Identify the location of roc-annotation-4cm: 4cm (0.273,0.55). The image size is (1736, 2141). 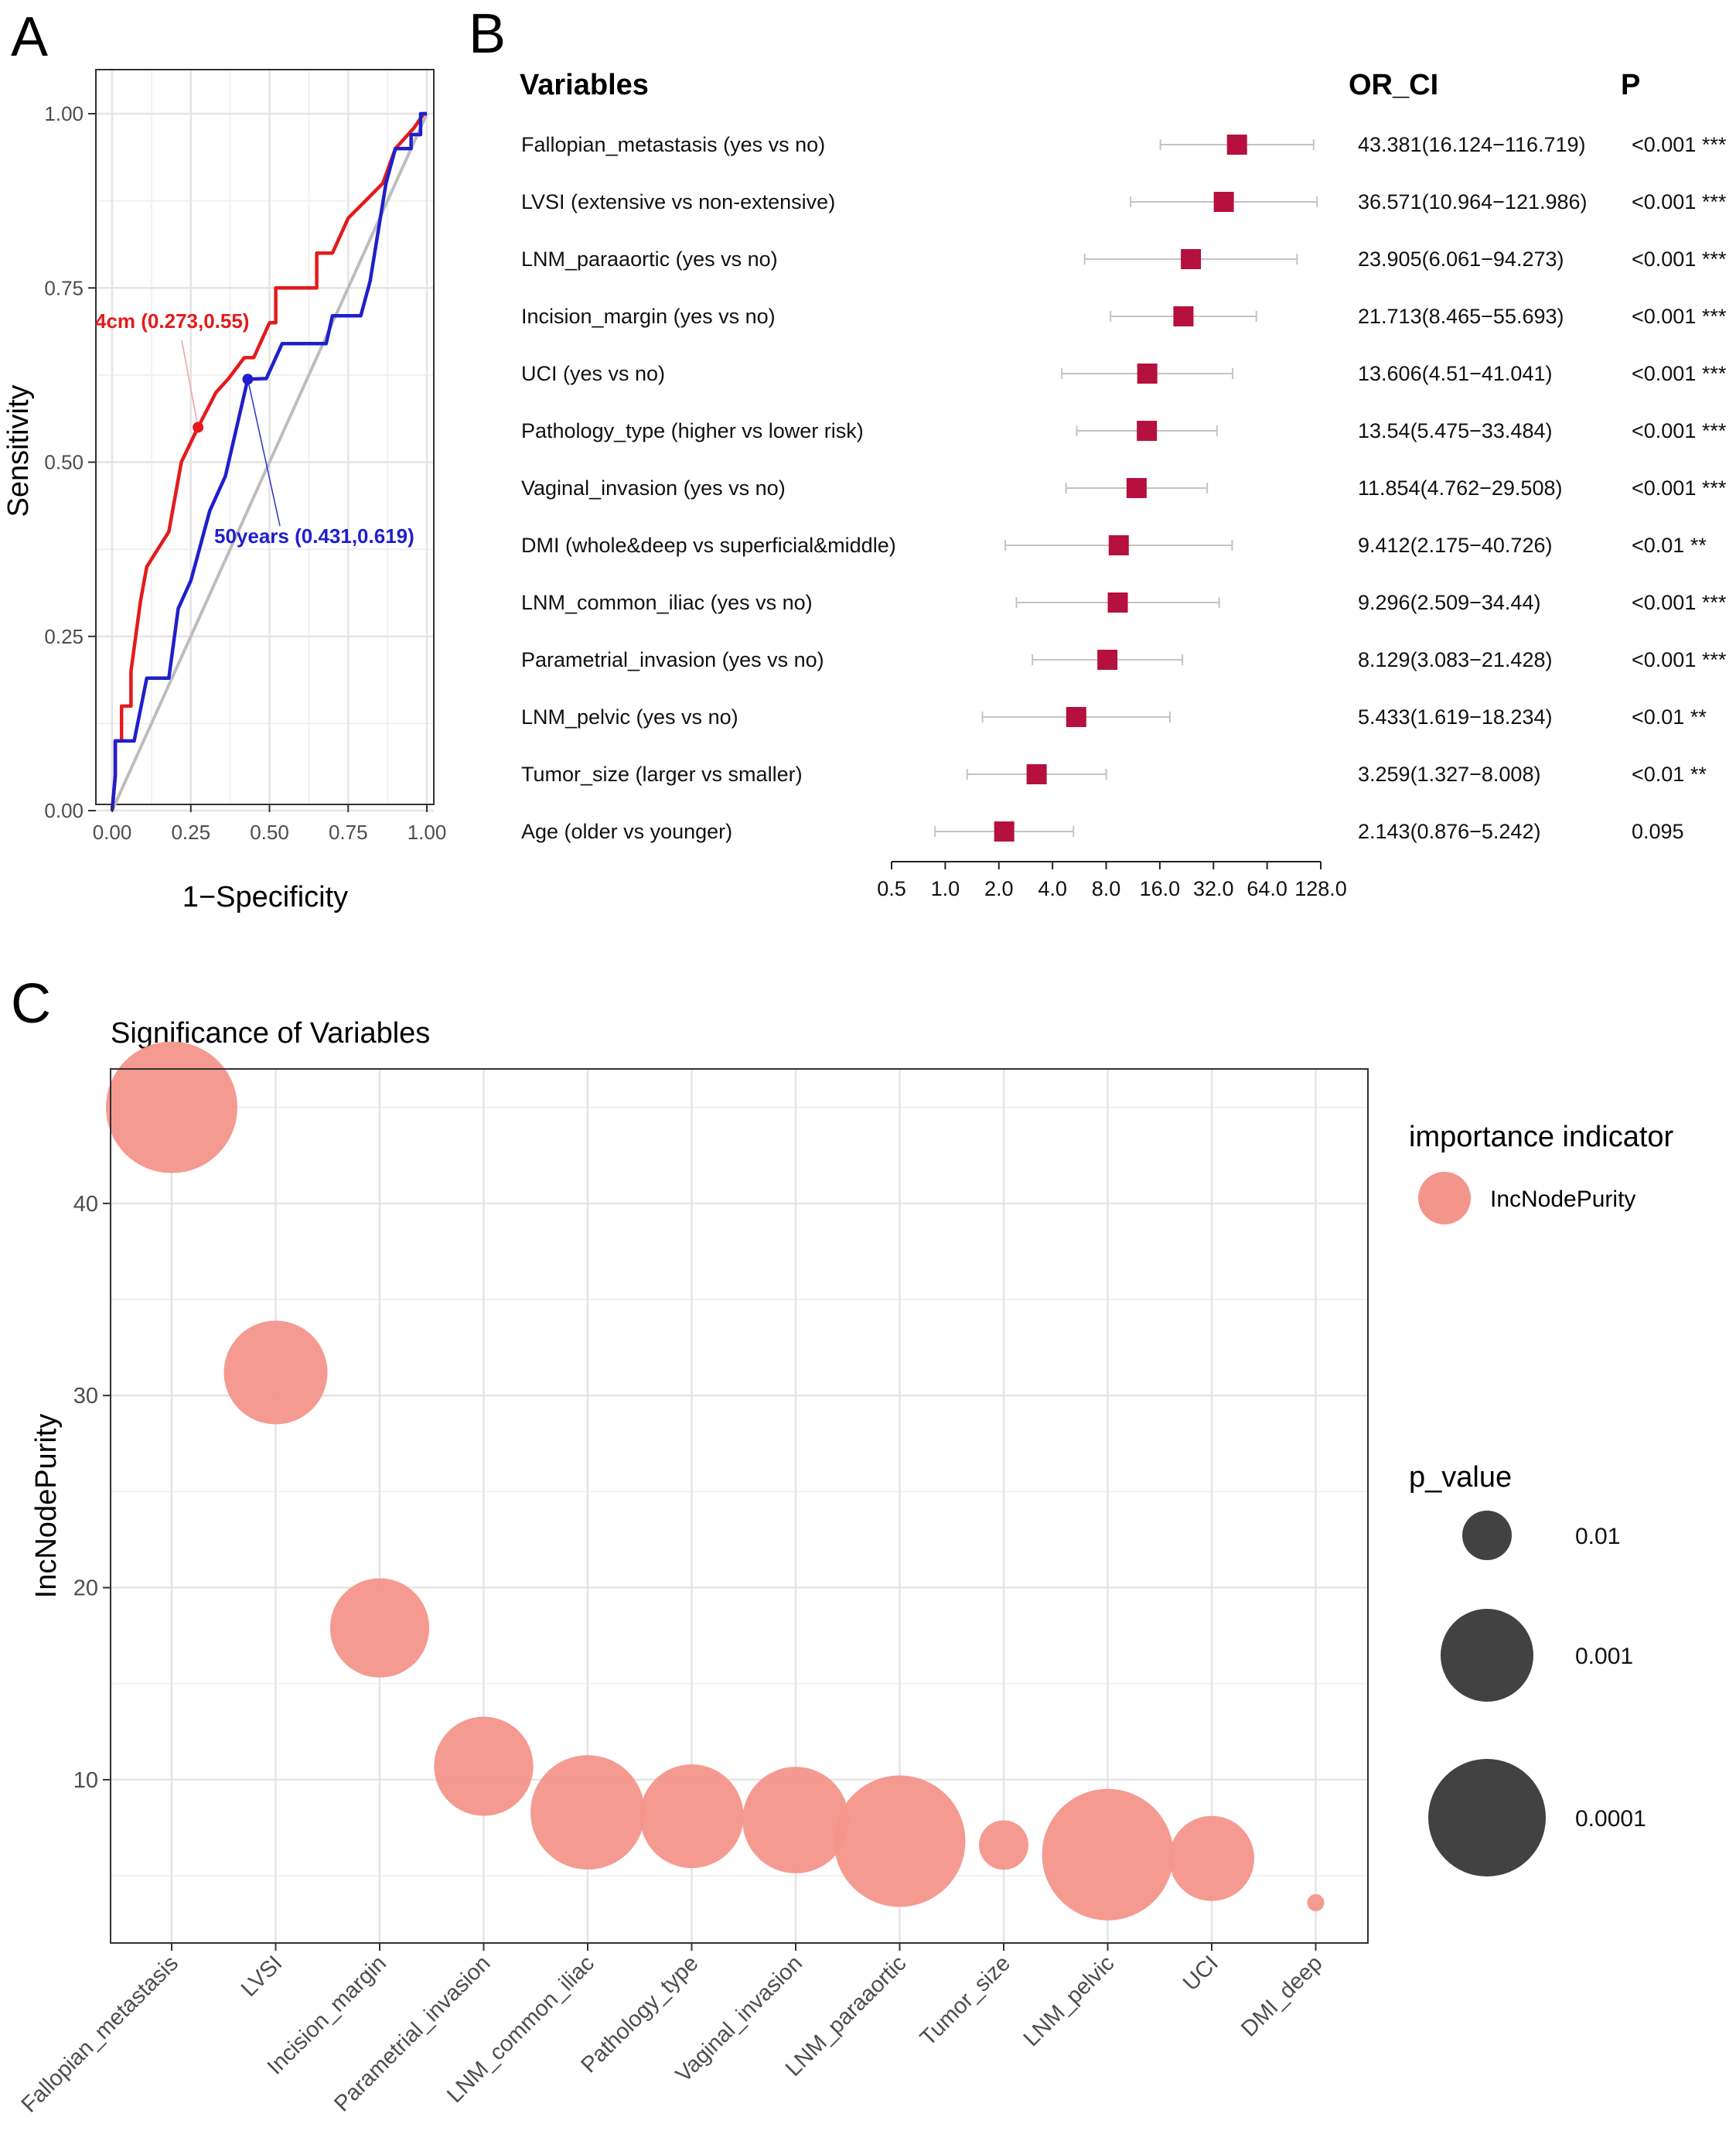
(172, 321).